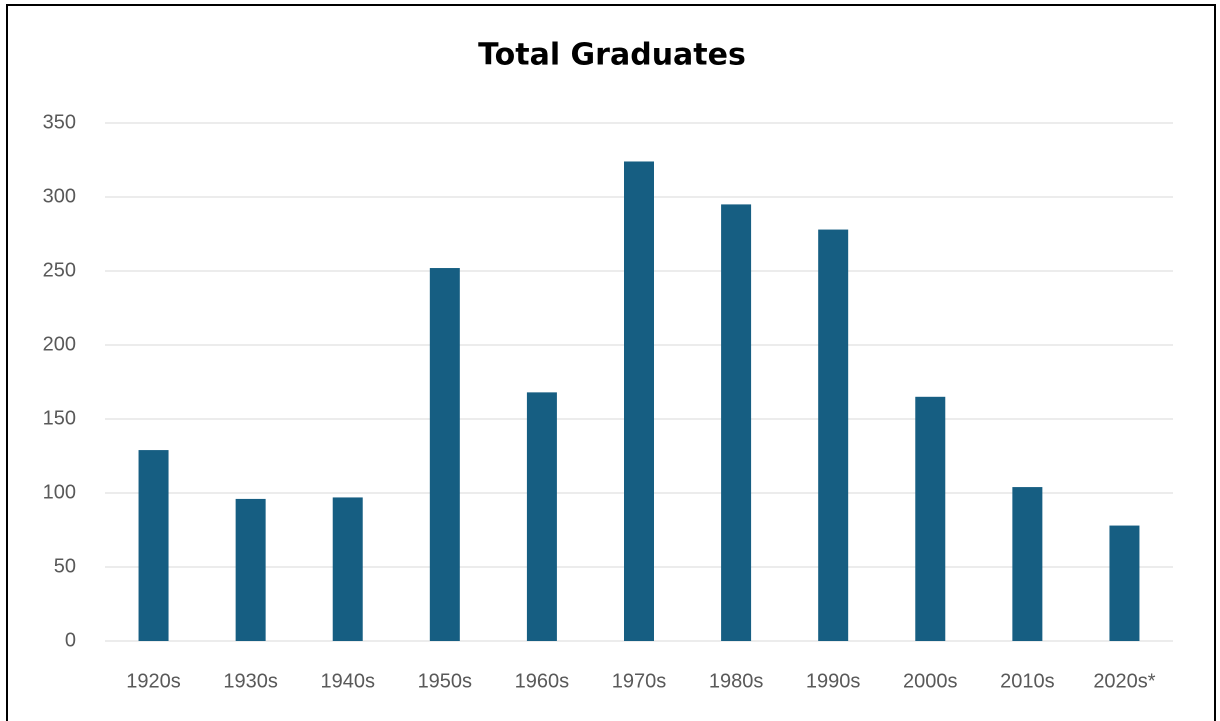 The image size is (1220, 721). Describe the element at coordinates (347, 681) in the screenshot. I see `x-tick-label: 1940s` at that location.